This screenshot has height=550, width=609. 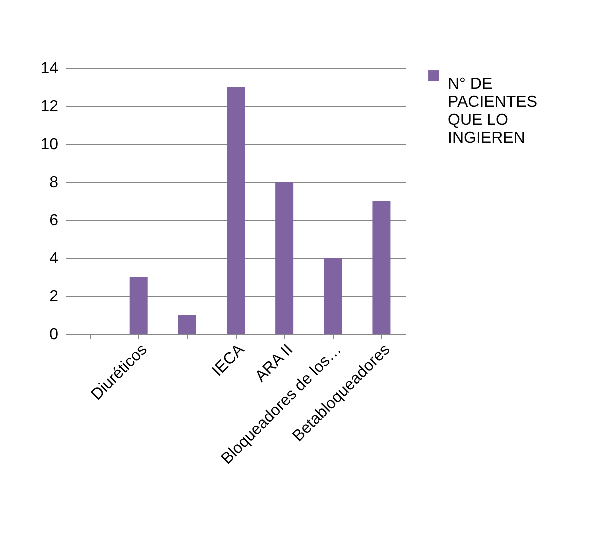 I want to click on y-tick-label: 14, so click(x=49, y=69).